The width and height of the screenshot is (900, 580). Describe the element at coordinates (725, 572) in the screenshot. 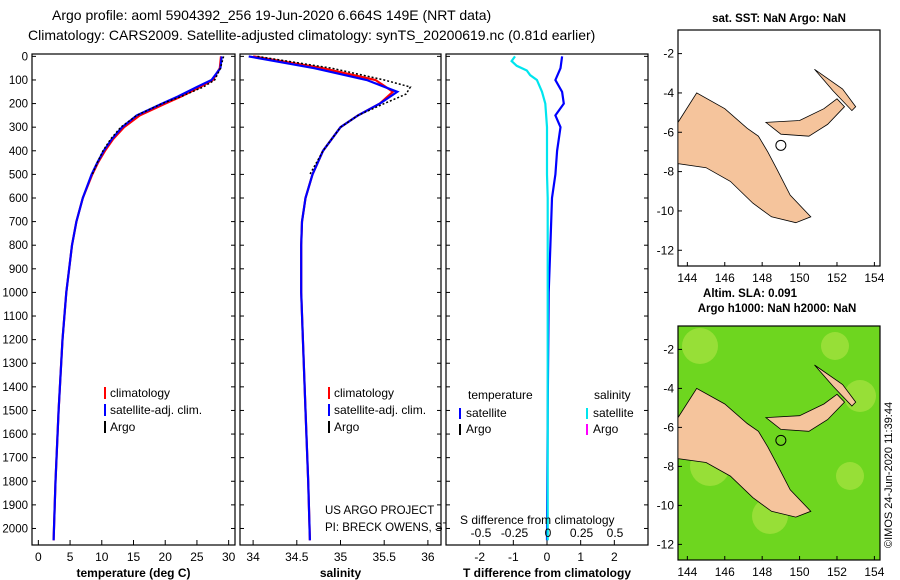

I see `lon-tick-label: 146` at that location.